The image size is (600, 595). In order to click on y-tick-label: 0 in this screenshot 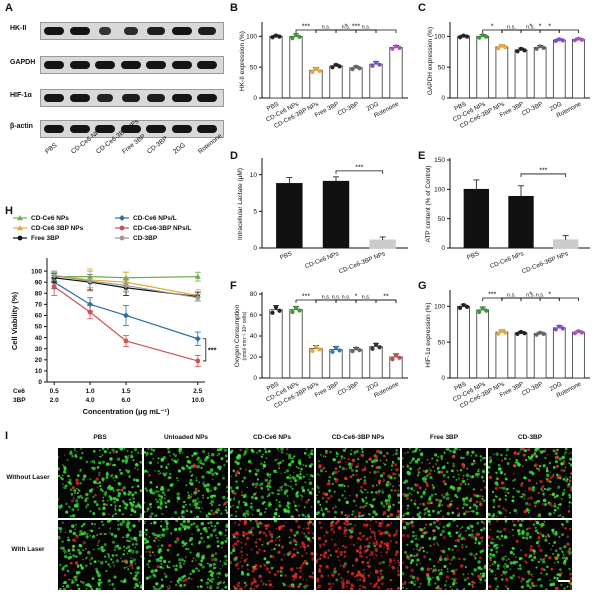, I will do `click(40, 382)`.